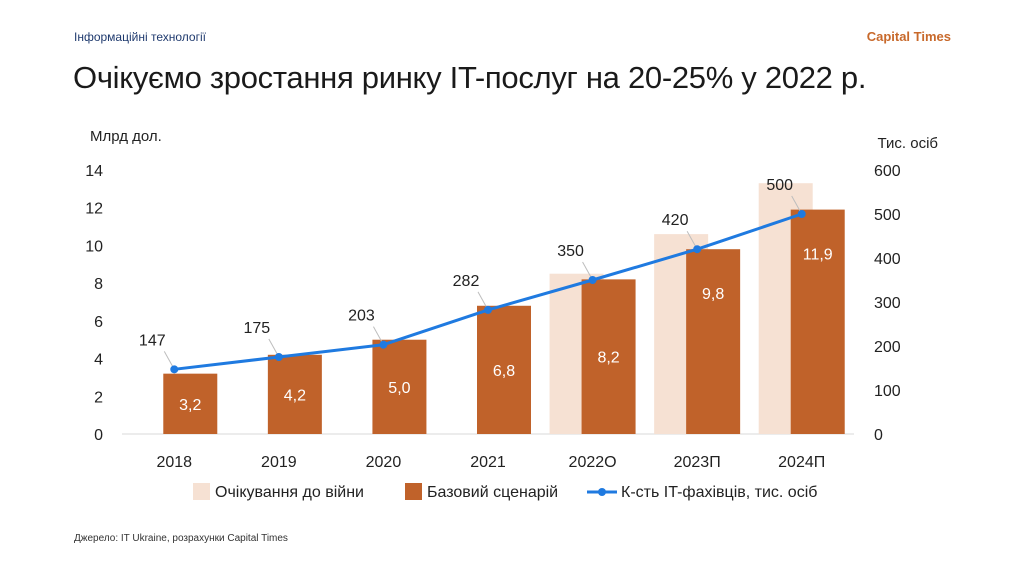  What do you see at coordinates (94, 209) in the screenshot?
I see `y-tick-left: 12` at bounding box center [94, 209].